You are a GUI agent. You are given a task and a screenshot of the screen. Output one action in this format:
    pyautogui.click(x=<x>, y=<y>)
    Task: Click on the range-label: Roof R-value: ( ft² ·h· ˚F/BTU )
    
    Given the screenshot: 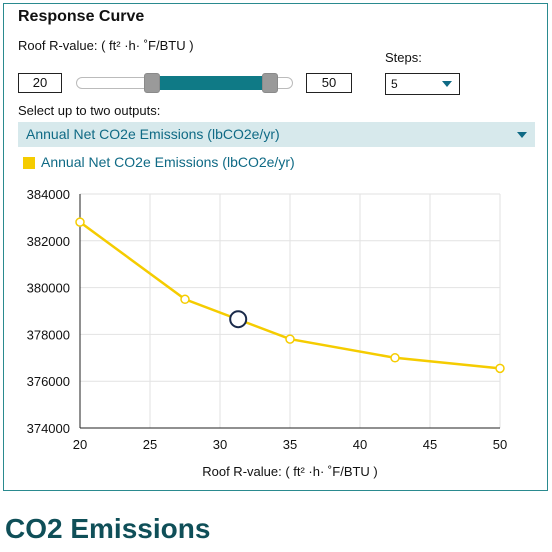 What is the action you would take?
    pyautogui.click(x=106, y=45)
    